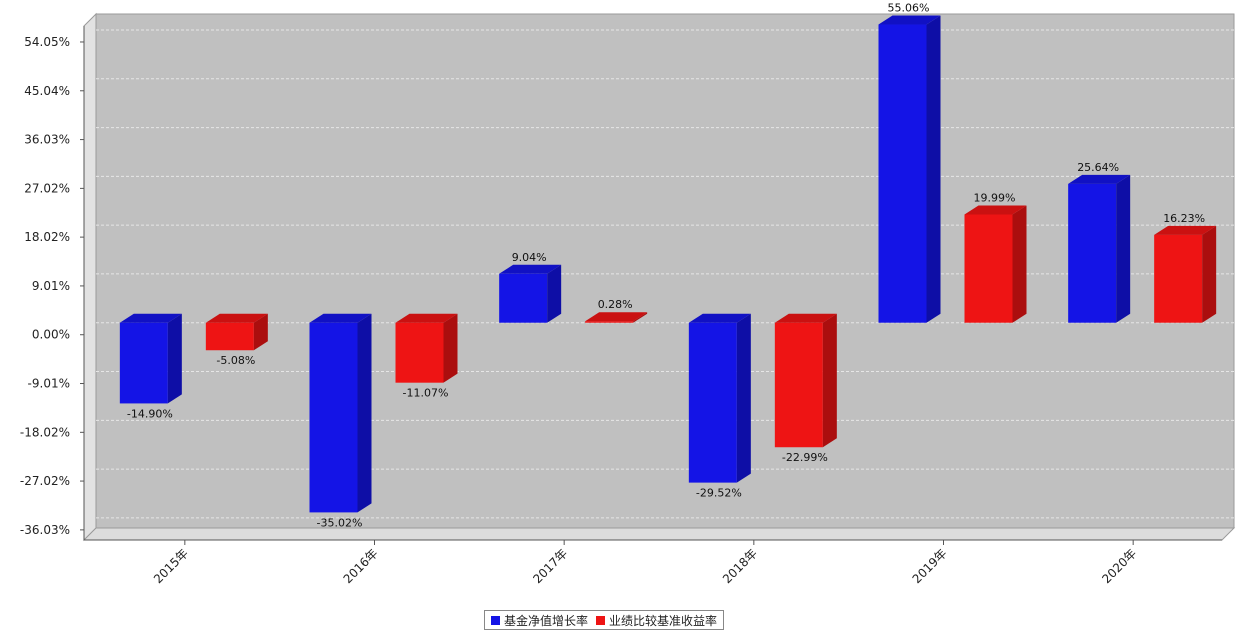 The image size is (1236, 632). Describe the element at coordinates (495, 620) in the screenshot. I see `legend-swatch-fund` at that location.